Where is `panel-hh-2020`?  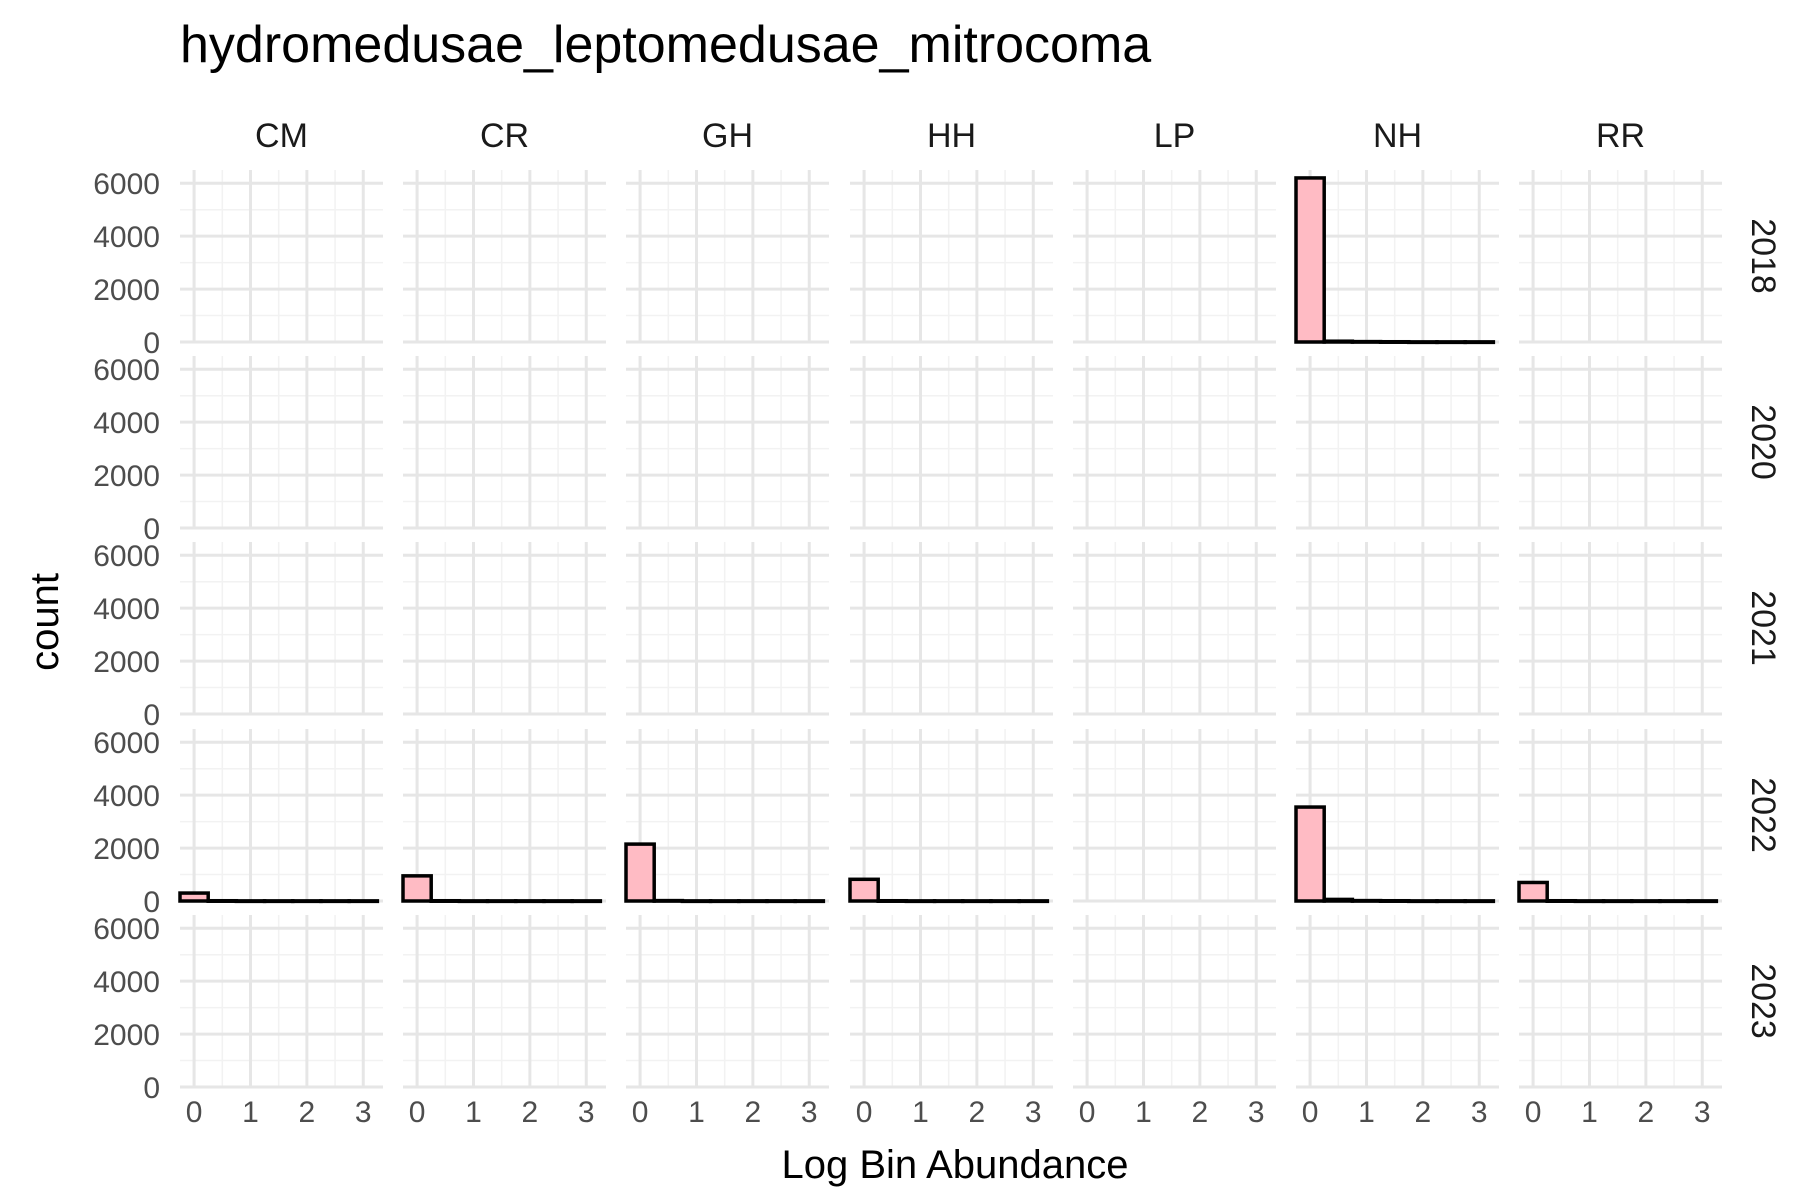
panel-hh-2020 is located at coordinates (951, 443).